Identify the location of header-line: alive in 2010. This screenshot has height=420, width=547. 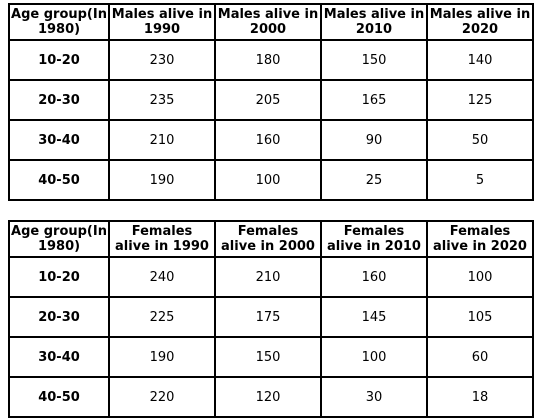
(374, 246).